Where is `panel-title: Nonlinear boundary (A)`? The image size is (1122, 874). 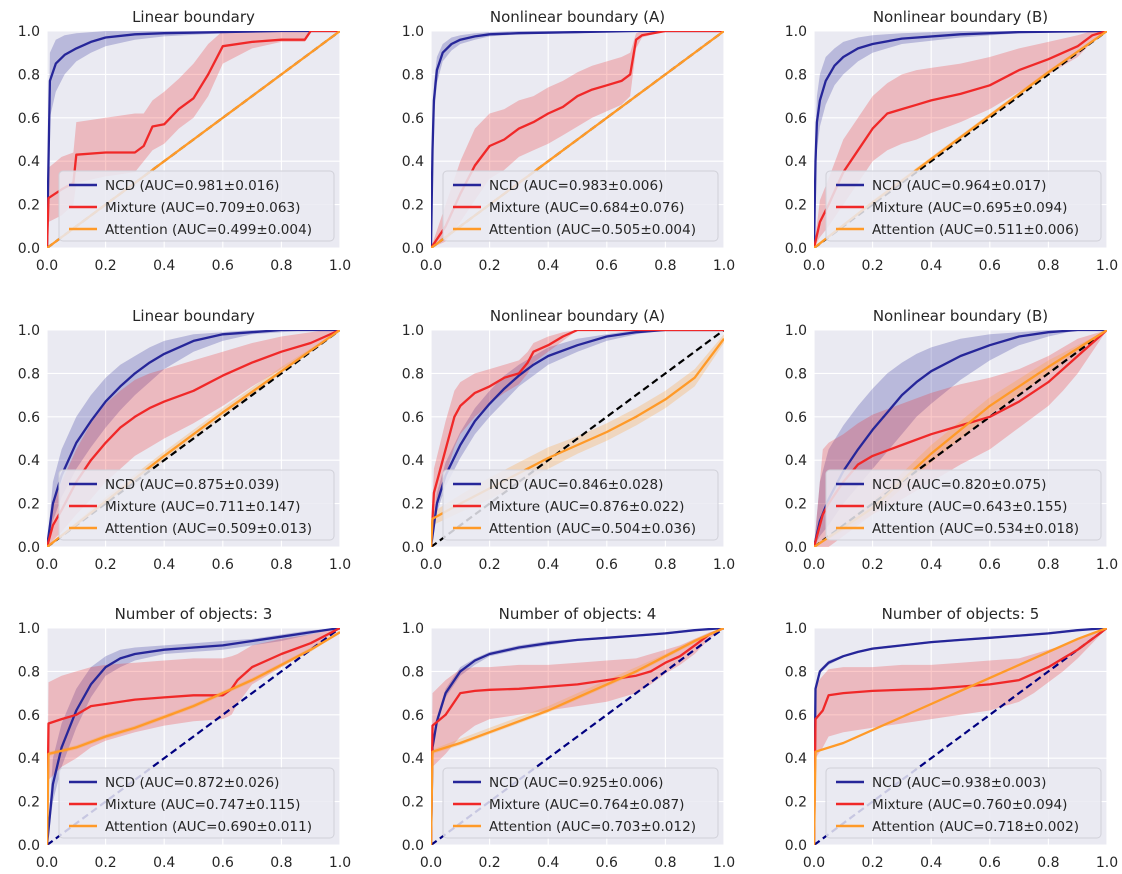 panel-title: Nonlinear boundary (A) is located at coordinates (577, 17).